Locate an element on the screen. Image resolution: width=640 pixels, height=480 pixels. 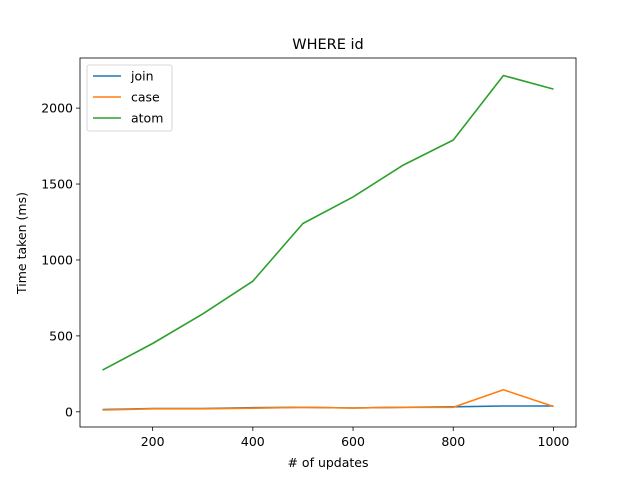
legend-label-atom: atom is located at coordinates (147, 118).